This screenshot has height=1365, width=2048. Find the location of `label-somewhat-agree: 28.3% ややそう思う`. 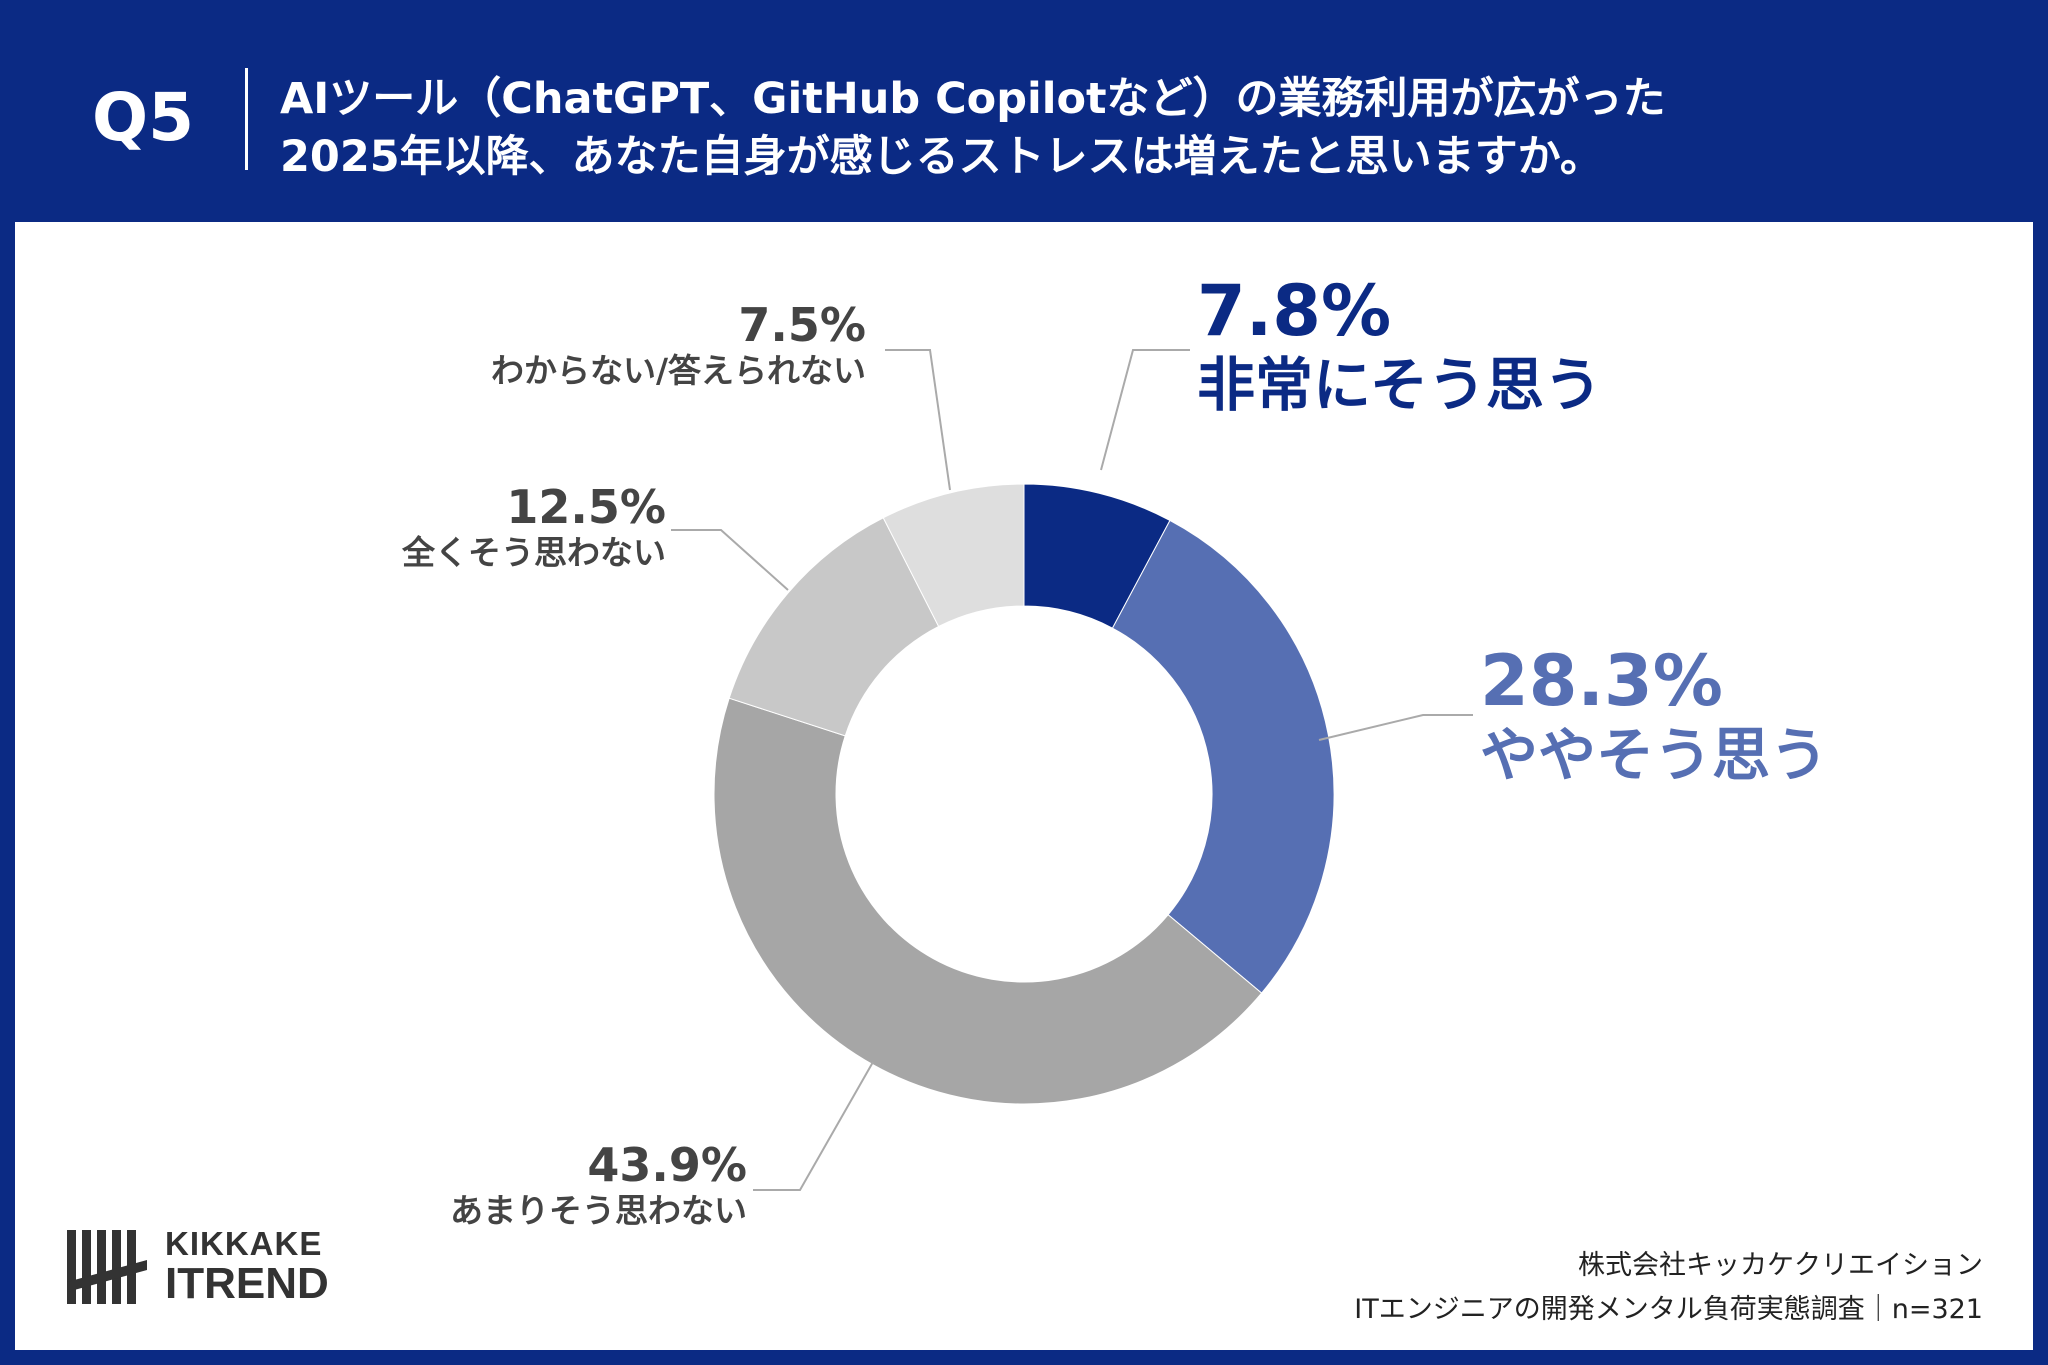

label-somewhat-agree: 28.3% ややそう思う is located at coordinates (1654, 716).